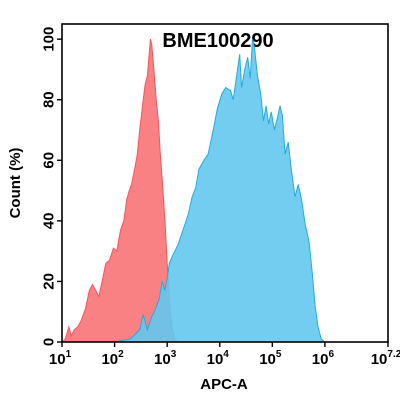 The height and width of the screenshot is (402, 400). What do you see at coordinates (48, 342) in the screenshot?
I see `y-tick-label: 0` at bounding box center [48, 342].